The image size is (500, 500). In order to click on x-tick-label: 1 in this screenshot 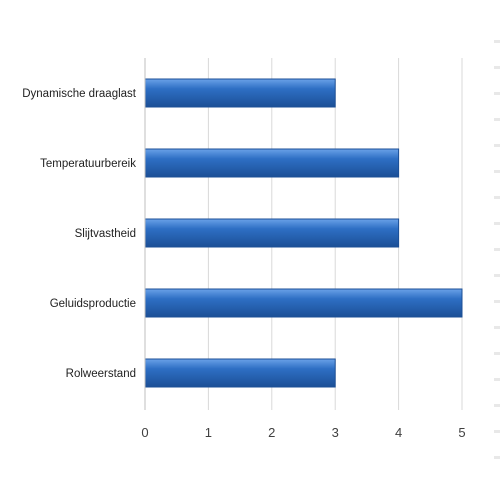, I will do `click(208, 432)`.